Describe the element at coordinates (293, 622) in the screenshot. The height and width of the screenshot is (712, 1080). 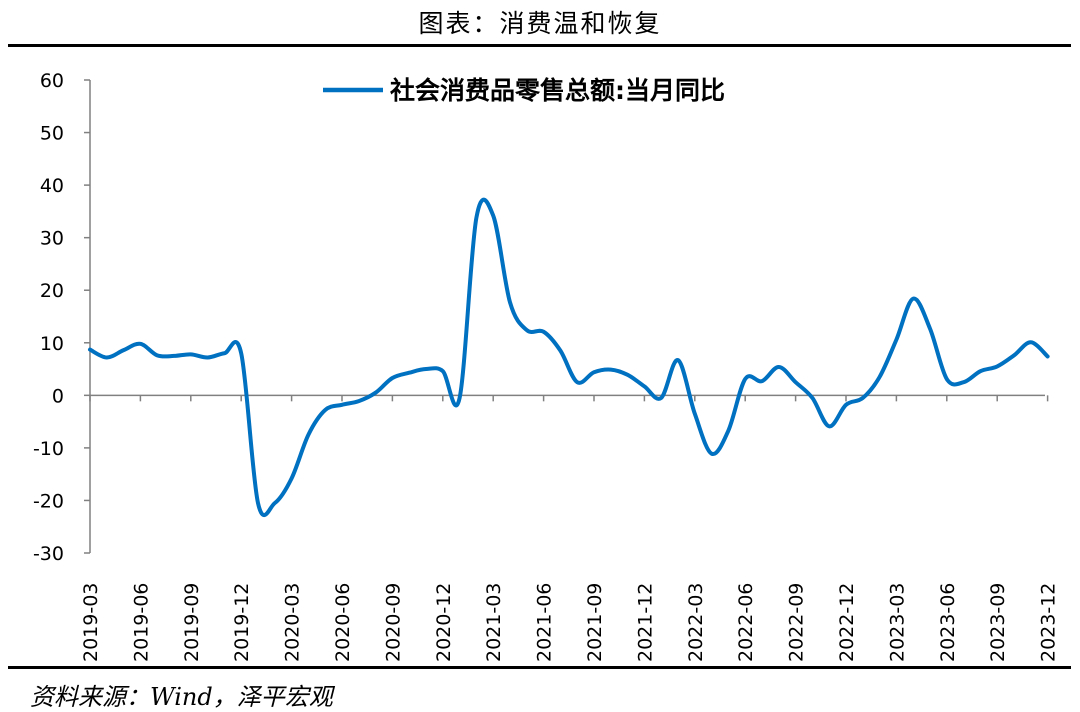
I see `x-tick-label: 2020-03` at that location.